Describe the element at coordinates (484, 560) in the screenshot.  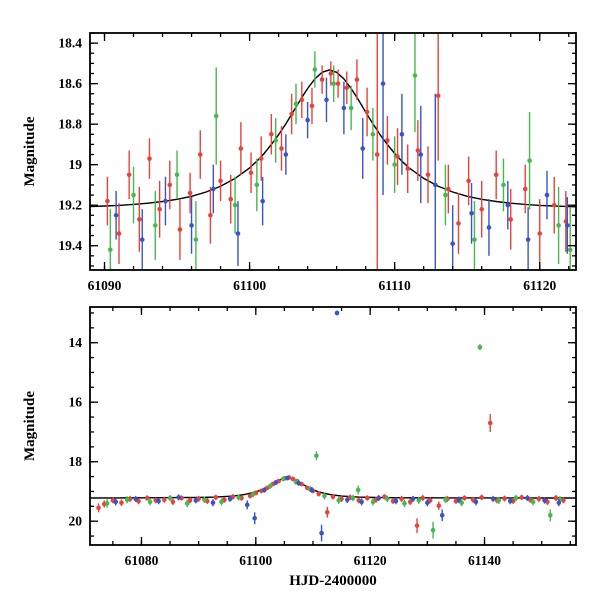
I see `x-tick-label: 61140` at that location.